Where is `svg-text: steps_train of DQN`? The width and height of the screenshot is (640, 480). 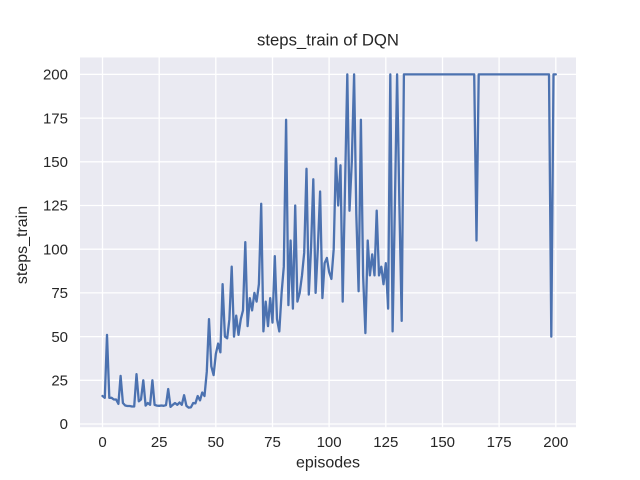 svg-text: steps_train of DQN is located at coordinates (328, 40).